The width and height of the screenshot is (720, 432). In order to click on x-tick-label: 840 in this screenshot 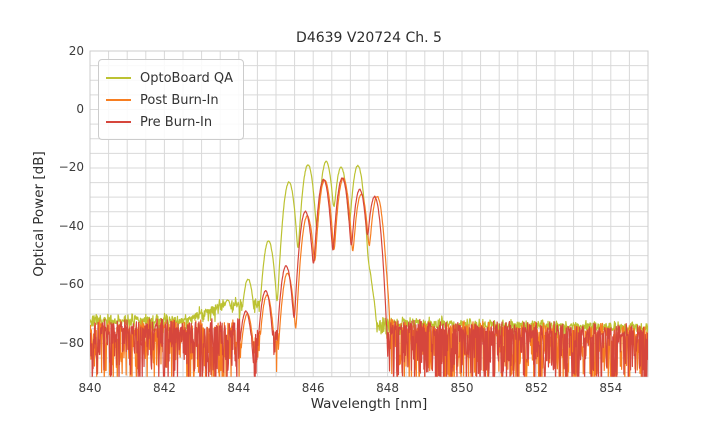, I will do `click(90, 388)`.